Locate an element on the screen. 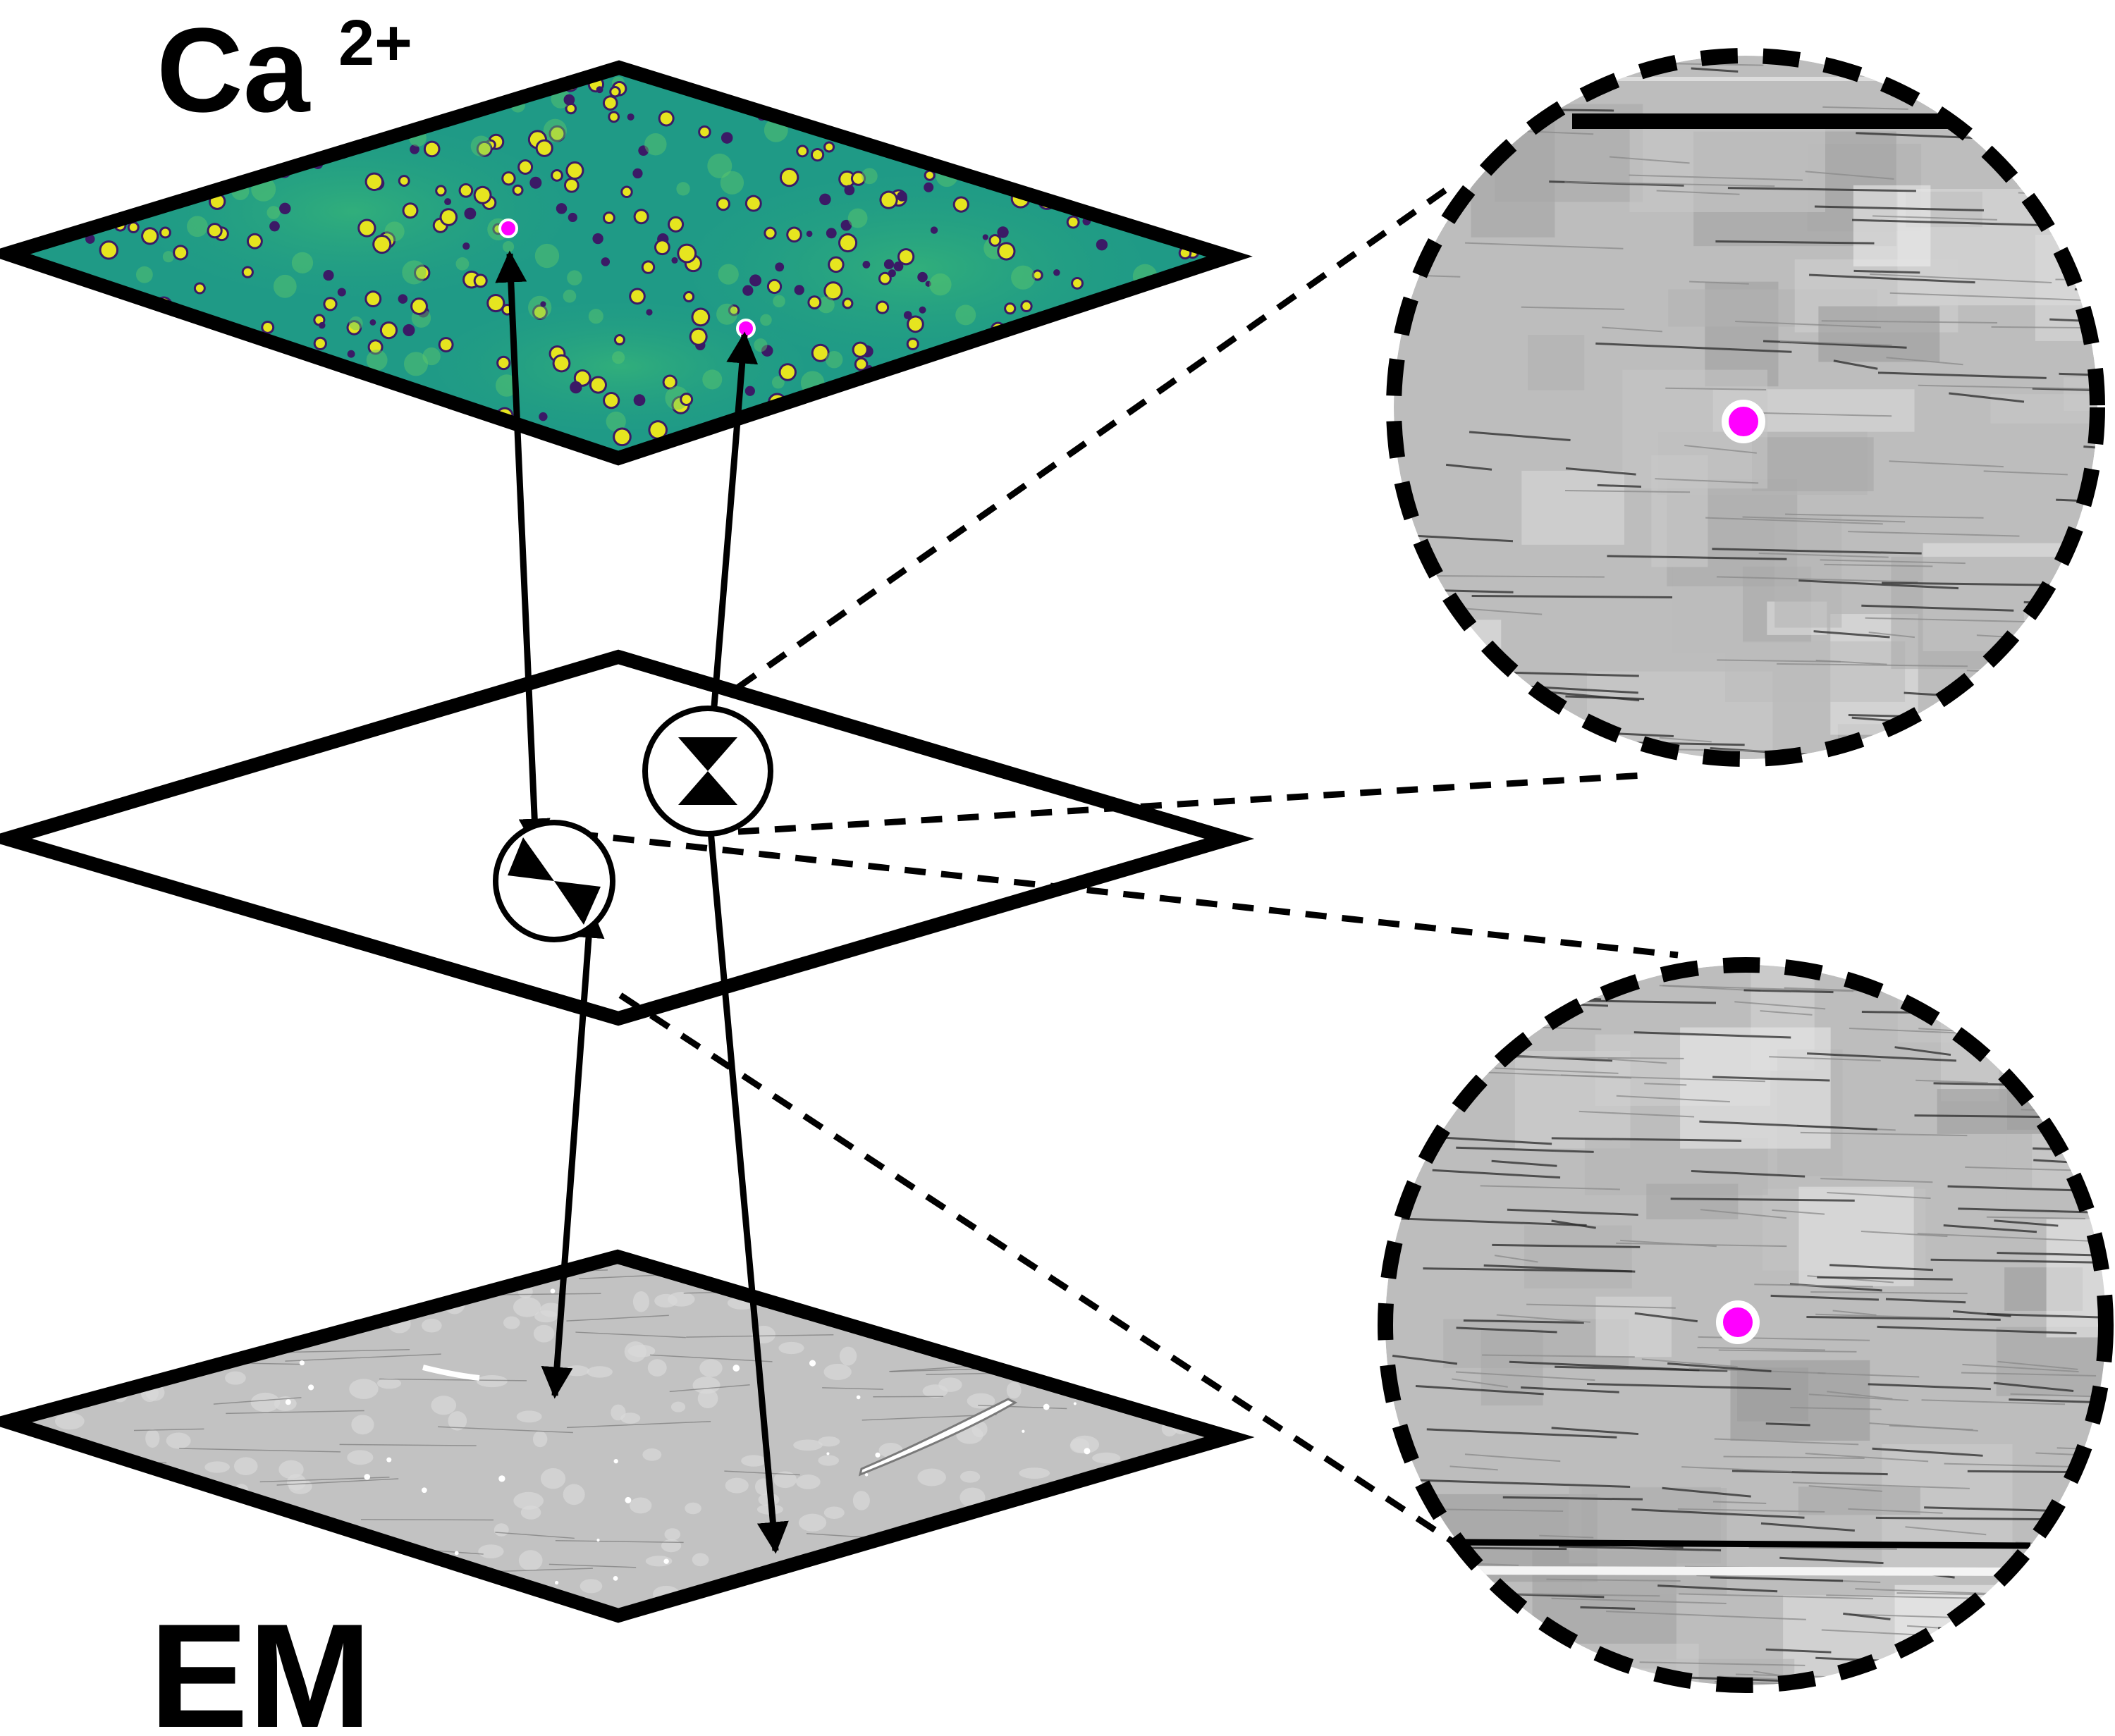  arrow-ca-to-mid-left is located at coordinates (523, 550).